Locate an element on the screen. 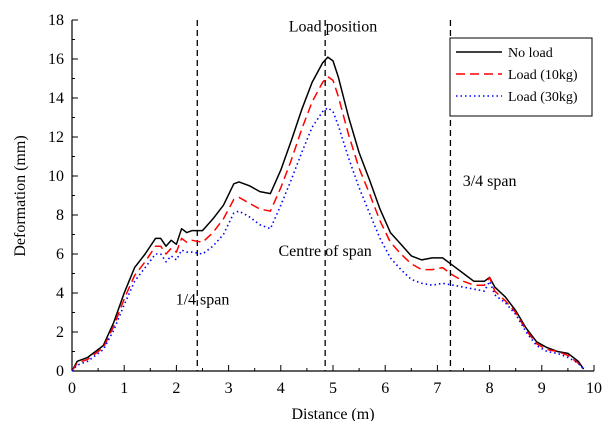  x-tick-label: 7 is located at coordinates (437, 388).